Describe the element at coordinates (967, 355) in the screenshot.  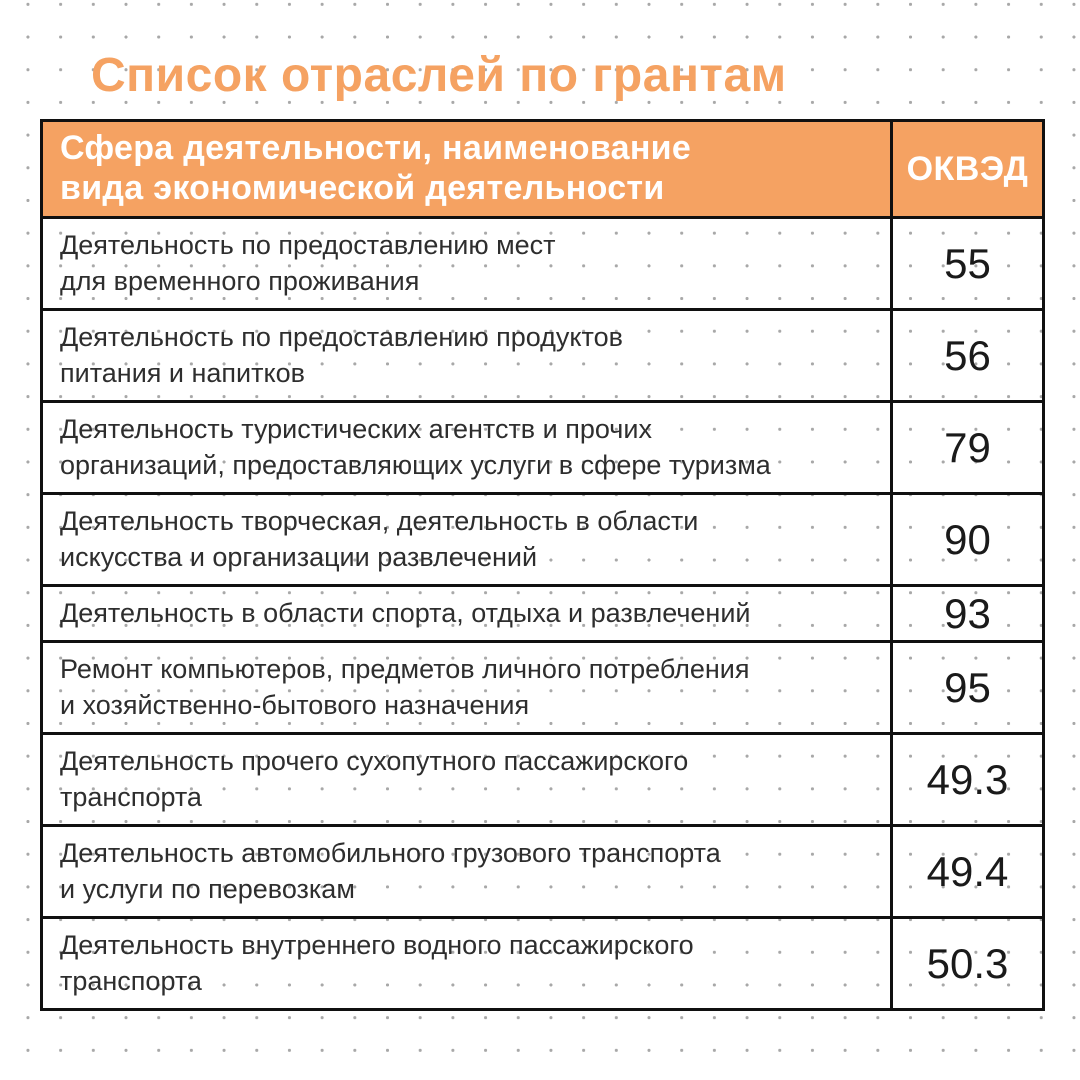
I see `okved-code-cell: 56` at that location.